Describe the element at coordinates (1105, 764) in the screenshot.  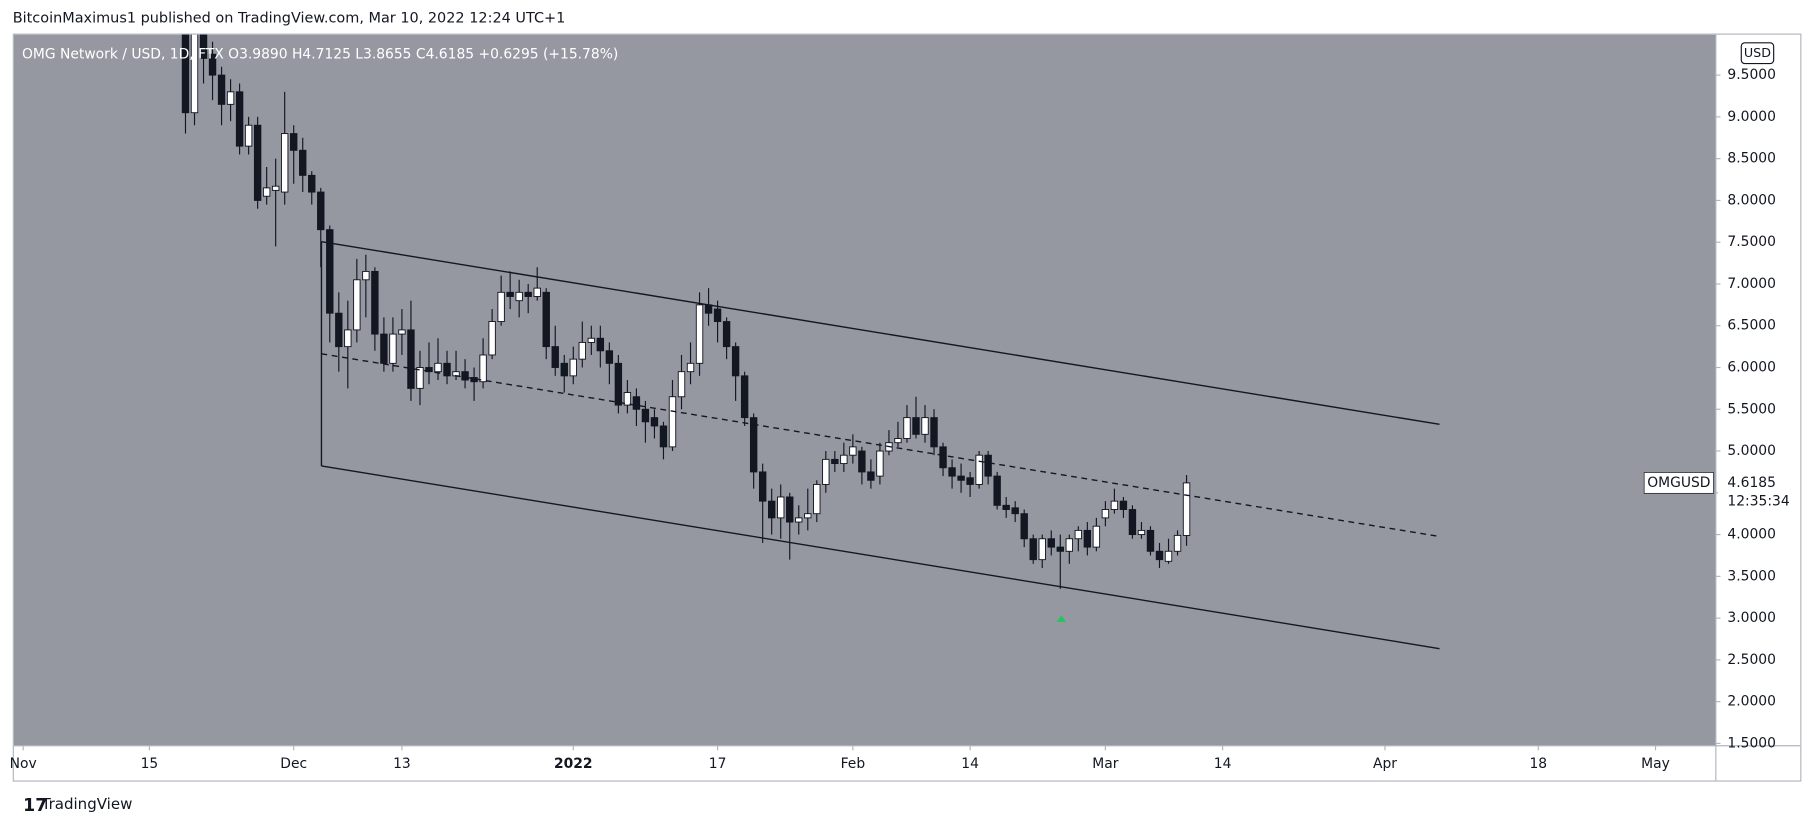
I see `x-tick-label: Mar` at that location.